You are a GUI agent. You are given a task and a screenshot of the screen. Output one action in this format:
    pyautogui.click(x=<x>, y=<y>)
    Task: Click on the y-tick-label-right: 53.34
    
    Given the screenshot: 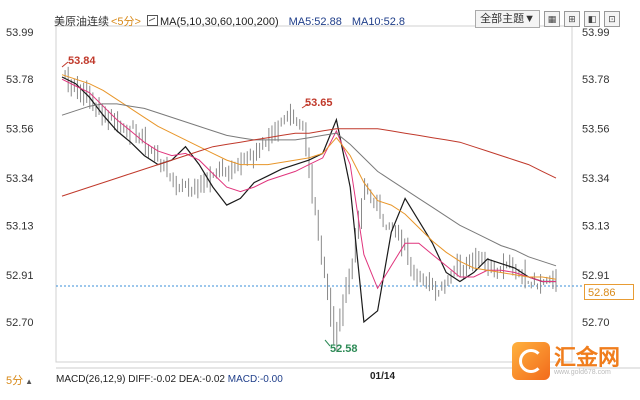 What is the action you would take?
    pyautogui.click(x=596, y=179)
    